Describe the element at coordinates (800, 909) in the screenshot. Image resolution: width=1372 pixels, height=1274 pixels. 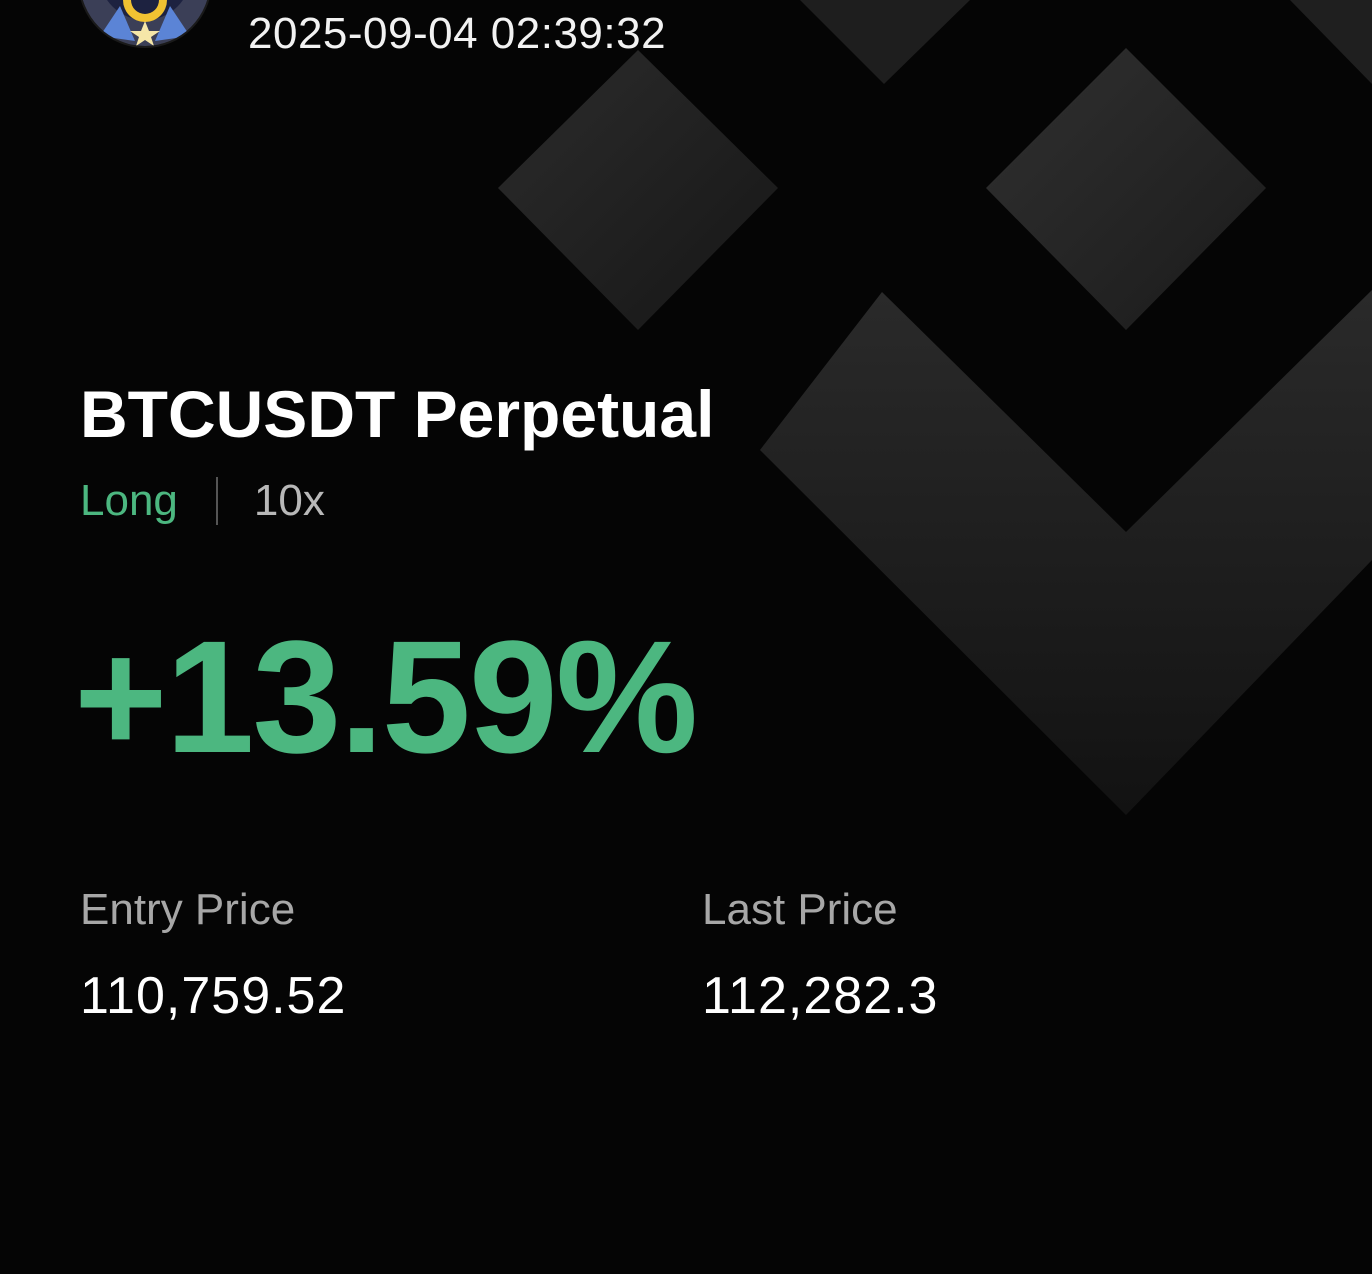
I see `last-price-label: Last Price` at that location.